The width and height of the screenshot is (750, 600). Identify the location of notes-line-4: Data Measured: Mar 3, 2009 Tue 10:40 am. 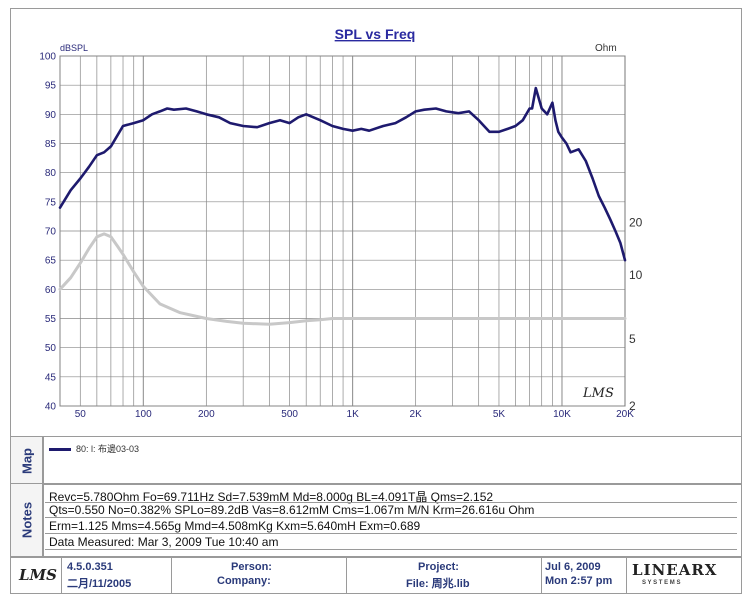
(164, 542).